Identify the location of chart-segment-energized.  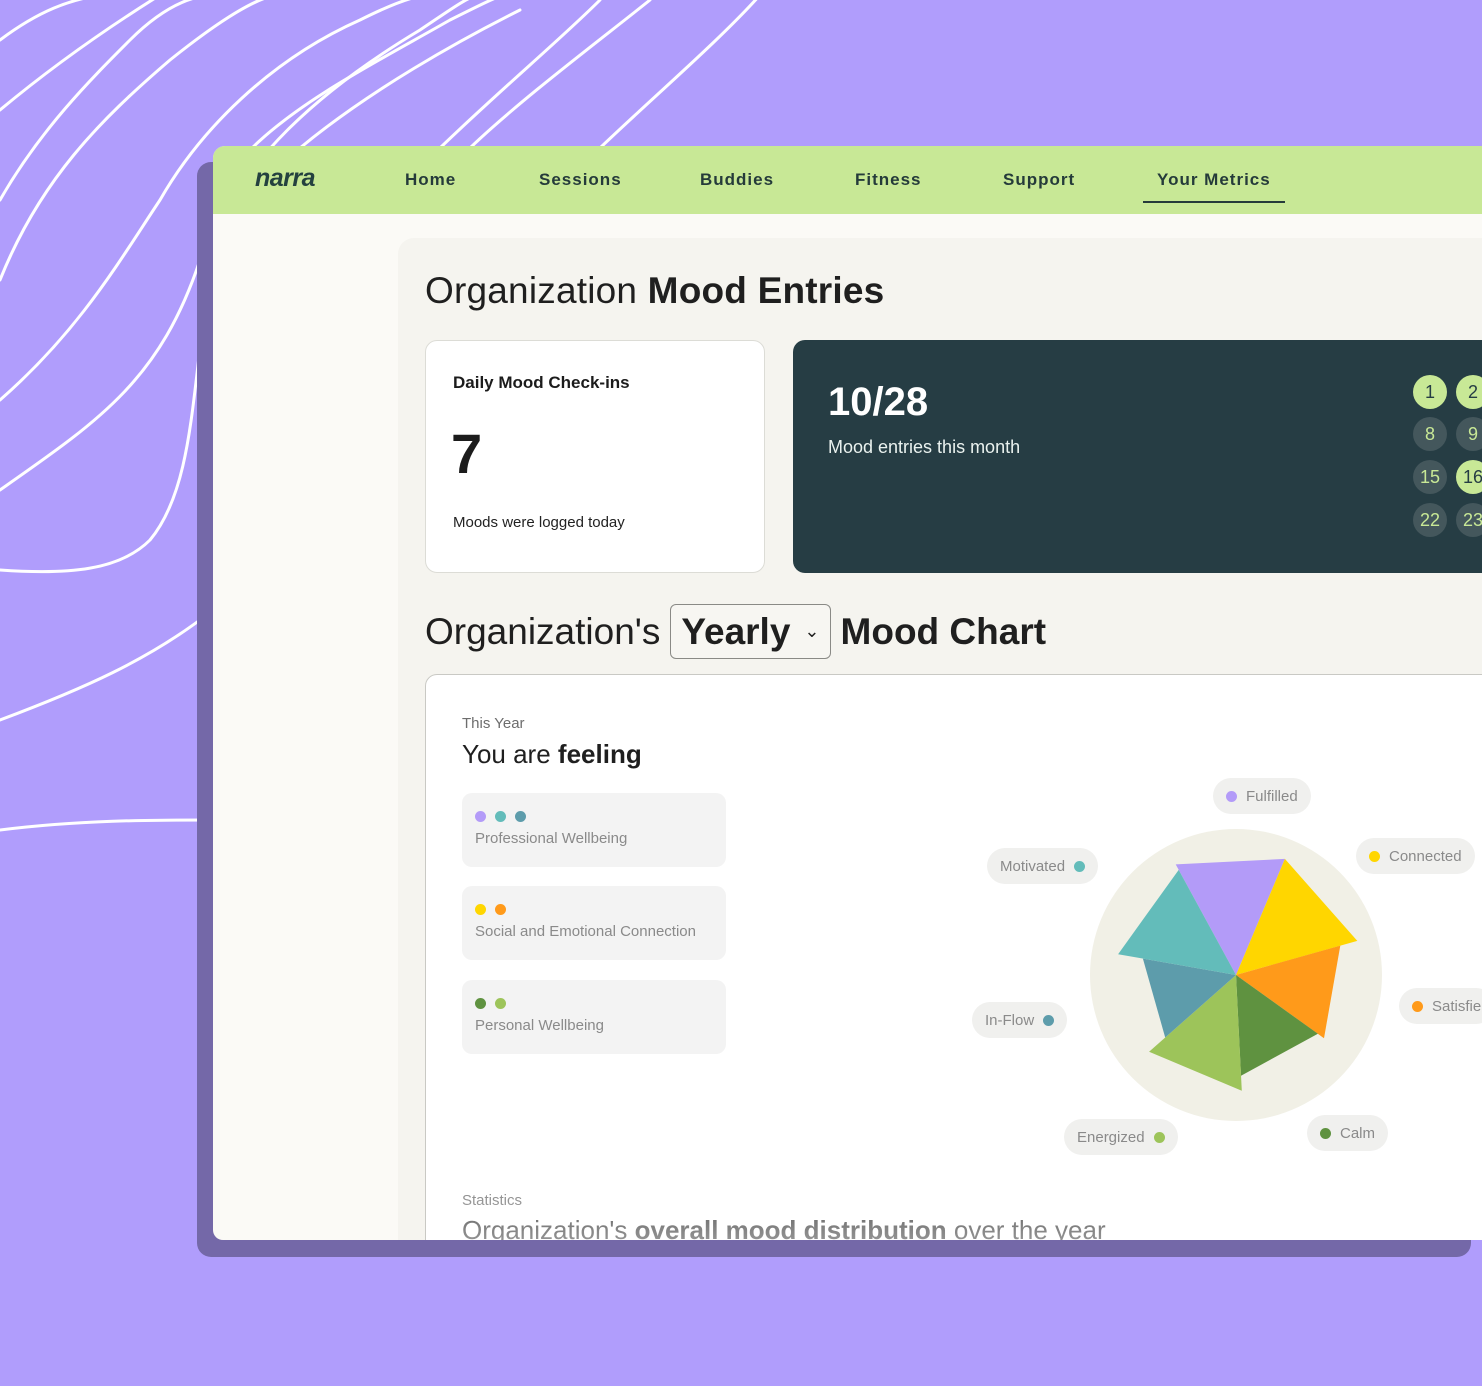
(1195, 1033).